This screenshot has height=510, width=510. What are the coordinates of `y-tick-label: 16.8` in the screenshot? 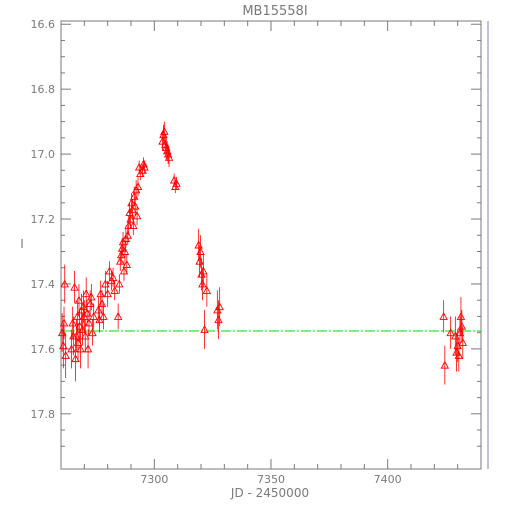 It's located at (43, 89).